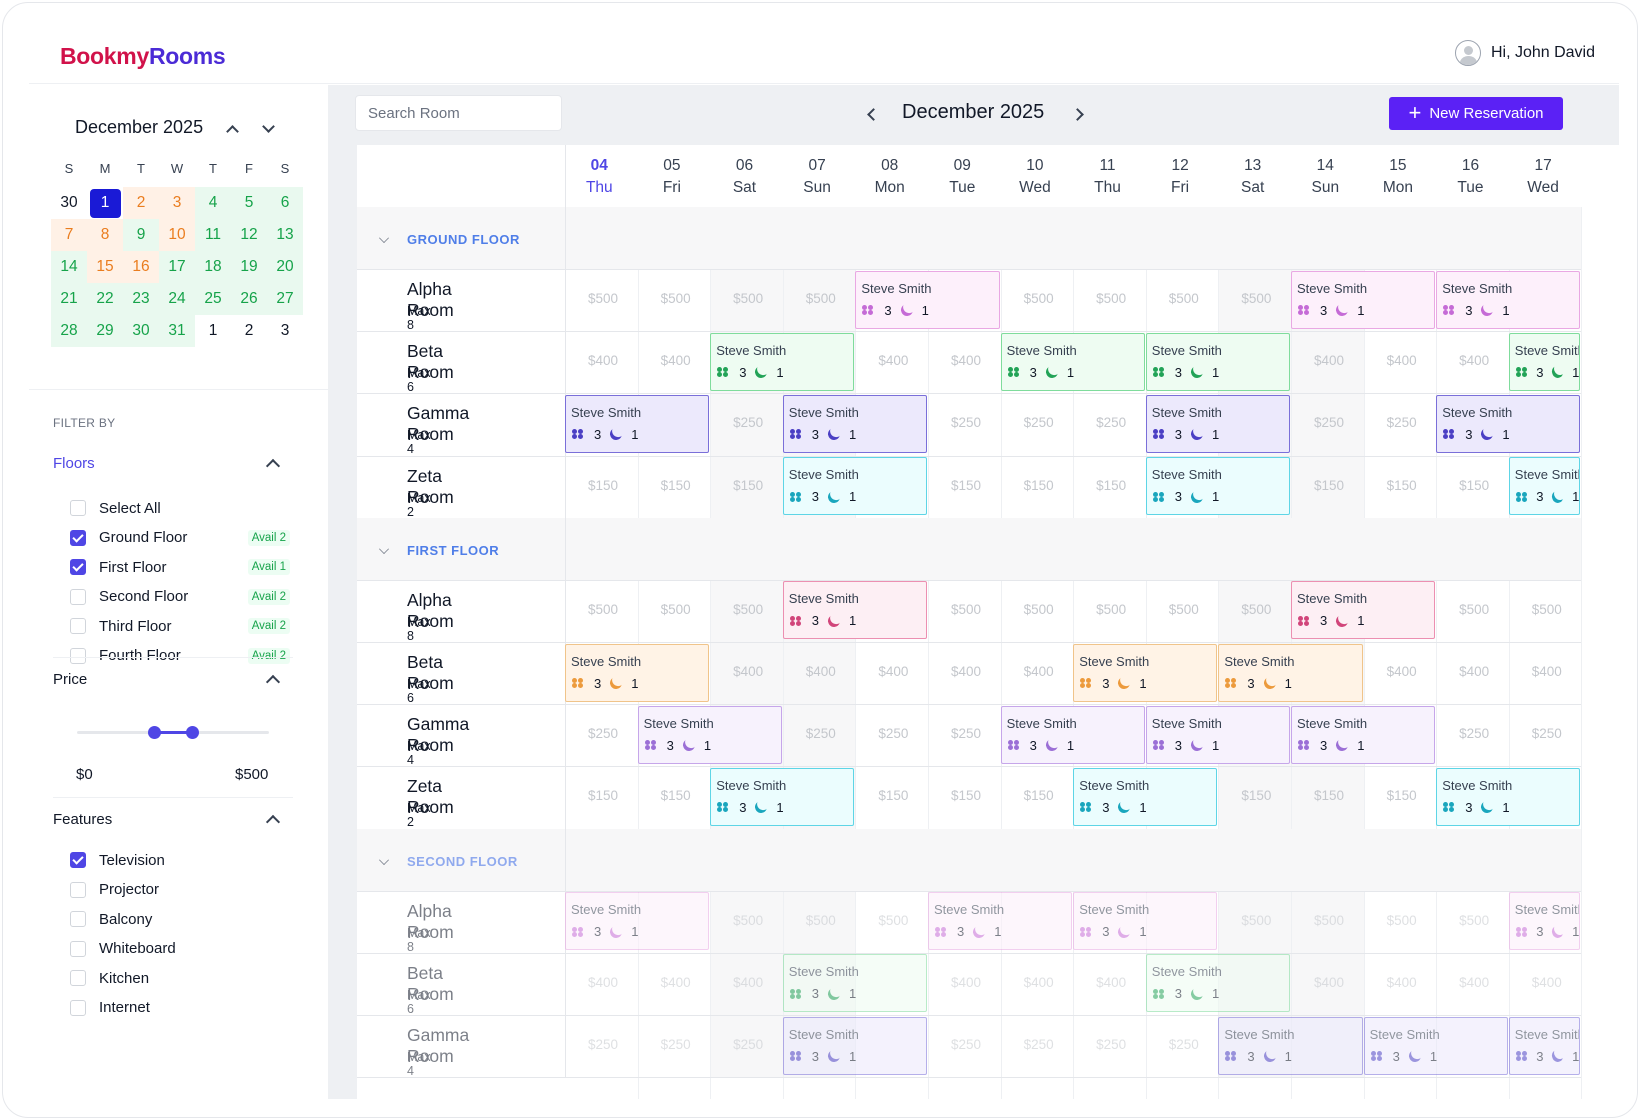 The image size is (1640, 1120). I want to click on calendar-day: 5, so click(249, 203).